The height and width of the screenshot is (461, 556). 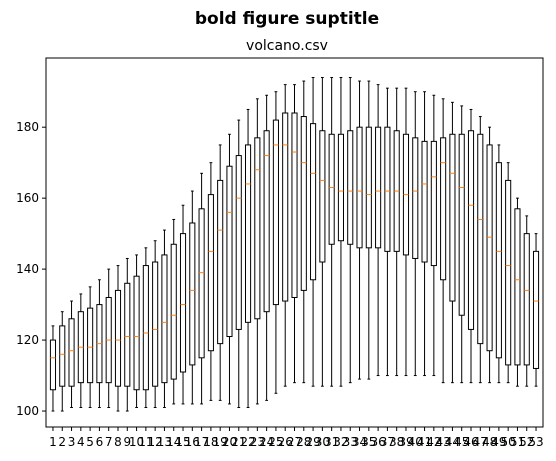 What do you see at coordinates (287, 46) in the screenshot?
I see `axes-title: volcano.csv` at bounding box center [287, 46].